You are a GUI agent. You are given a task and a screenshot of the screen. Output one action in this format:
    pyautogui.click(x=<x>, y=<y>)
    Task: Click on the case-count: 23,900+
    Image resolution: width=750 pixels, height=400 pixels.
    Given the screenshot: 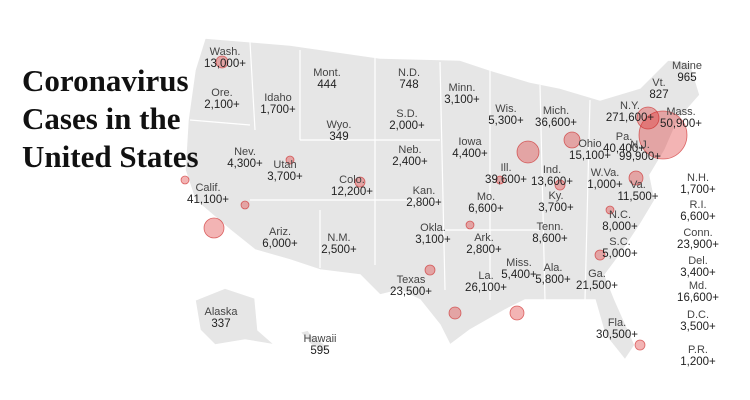 What is the action you would take?
    pyautogui.click(x=698, y=245)
    